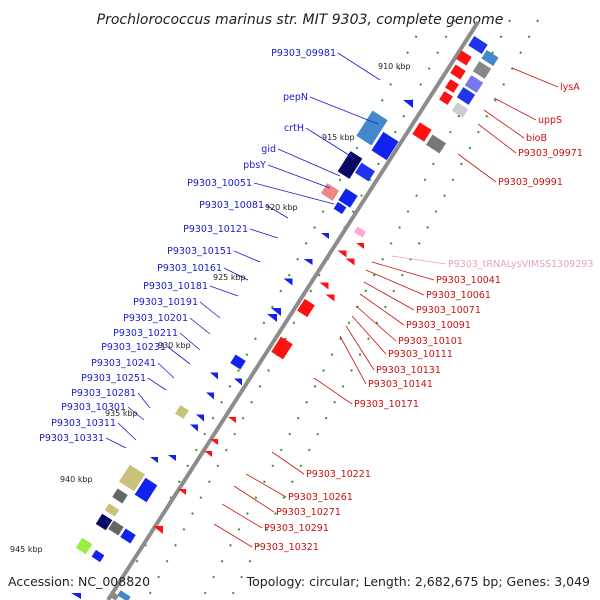 Image resolution: width=600 pixels, height=600 pixels. What do you see at coordinates (219, 183) in the screenshot?
I see `gene-label-left: P9303_10051` at bounding box center [219, 183].